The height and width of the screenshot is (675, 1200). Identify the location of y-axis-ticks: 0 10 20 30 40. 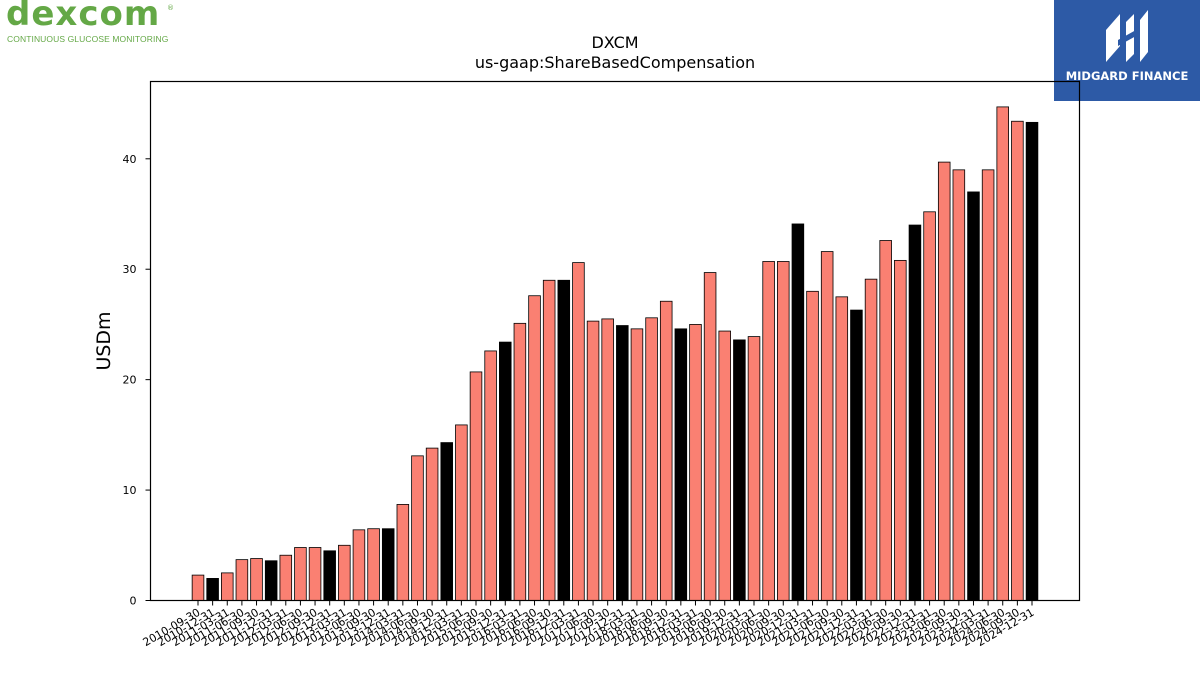
(137, 380).